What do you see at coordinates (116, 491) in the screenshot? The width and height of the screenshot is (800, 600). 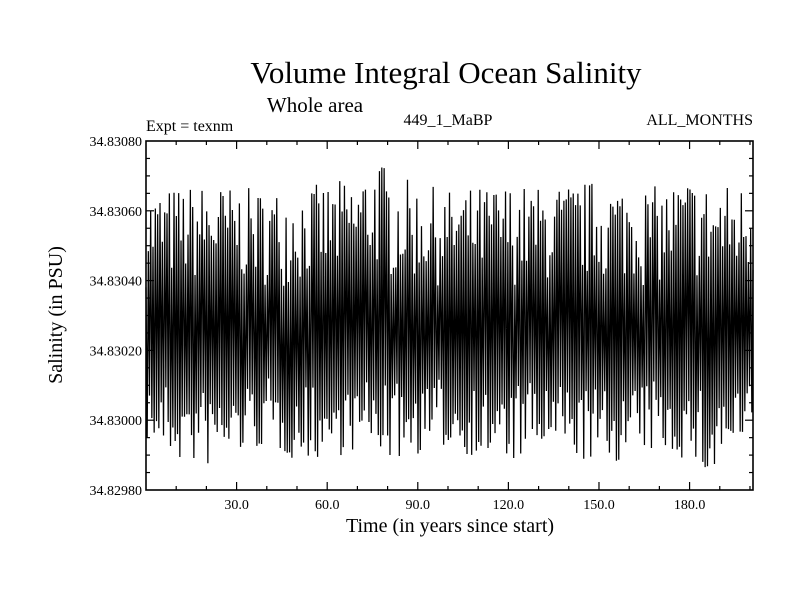 I see `y-tick-label: 34.82980` at bounding box center [116, 491].